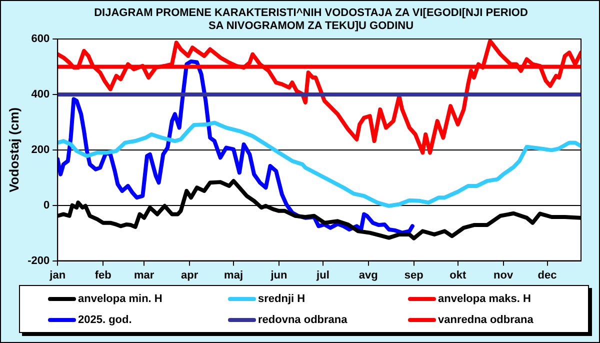 This screenshot has height=343, width=600. What do you see at coordinates (282, 298) in the screenshot?
I see `legend-label: srednji H` at bounding box center [282, 298].